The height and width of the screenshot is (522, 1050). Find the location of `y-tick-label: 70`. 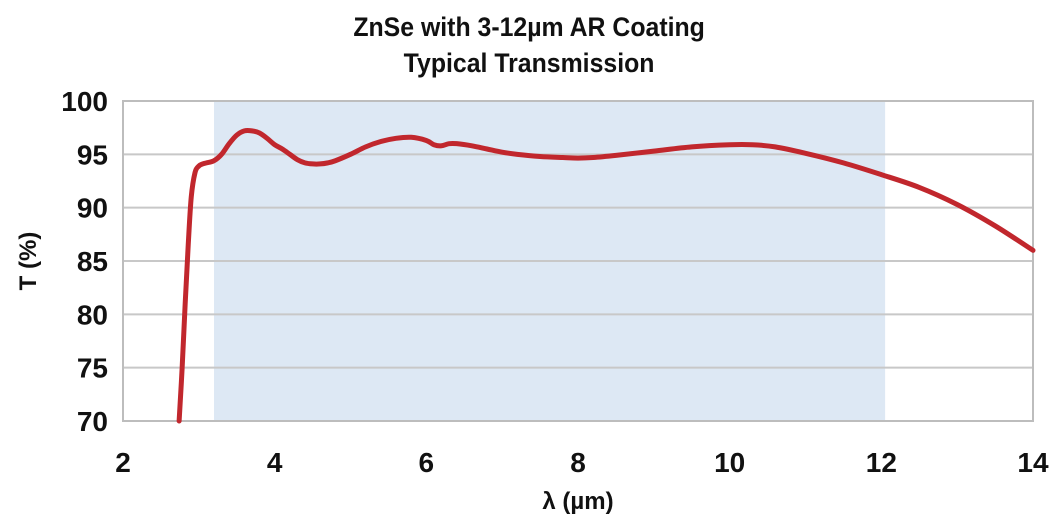

y-tick-label: 70 is located at coordinates (92, 421).